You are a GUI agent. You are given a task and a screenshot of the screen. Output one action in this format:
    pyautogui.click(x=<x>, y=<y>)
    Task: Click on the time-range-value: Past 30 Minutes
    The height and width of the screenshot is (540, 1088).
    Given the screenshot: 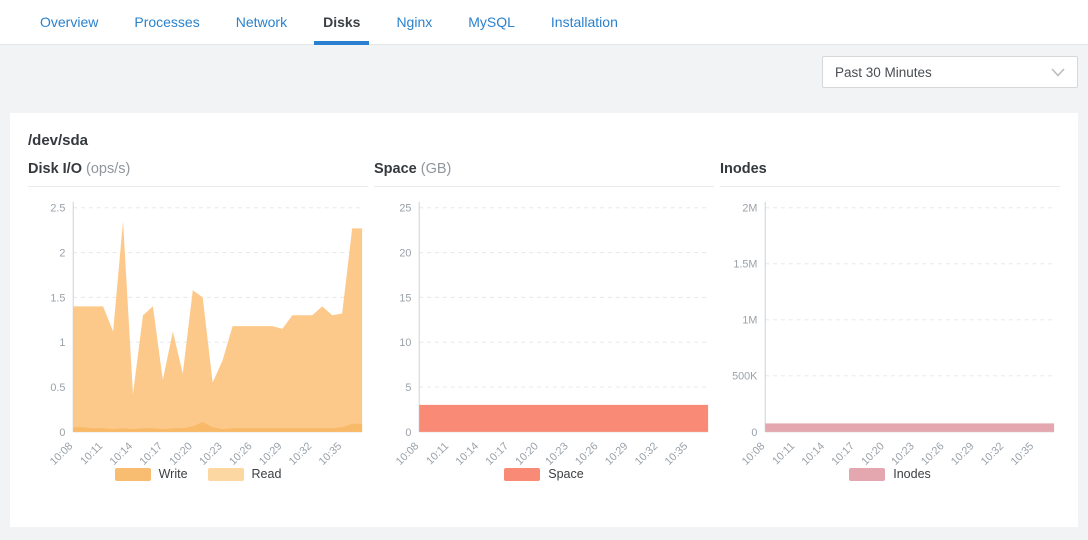 What is the action you would take?
    pyautogui.click(x=883, y=72)
    